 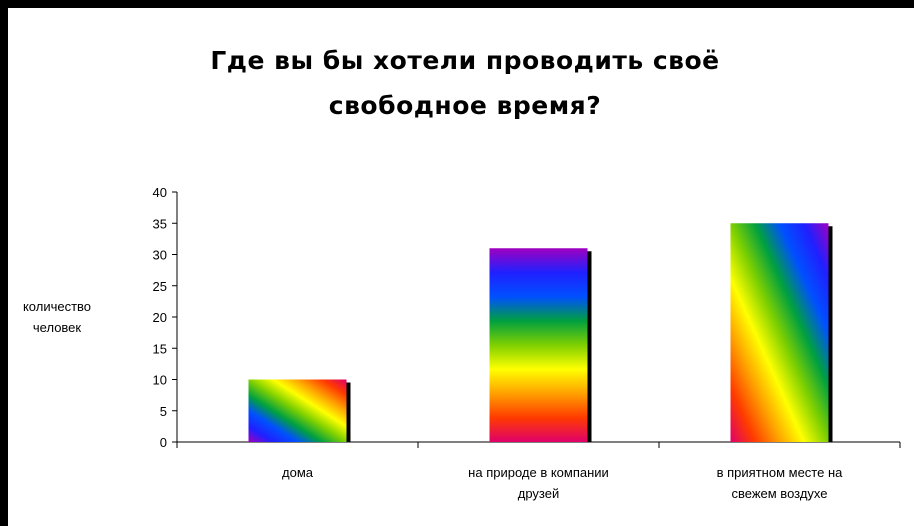 What do you see at coordinates (160, 317) in the screenshot?
I see `y-tick-label: 20` at bounding box center [160, 317].